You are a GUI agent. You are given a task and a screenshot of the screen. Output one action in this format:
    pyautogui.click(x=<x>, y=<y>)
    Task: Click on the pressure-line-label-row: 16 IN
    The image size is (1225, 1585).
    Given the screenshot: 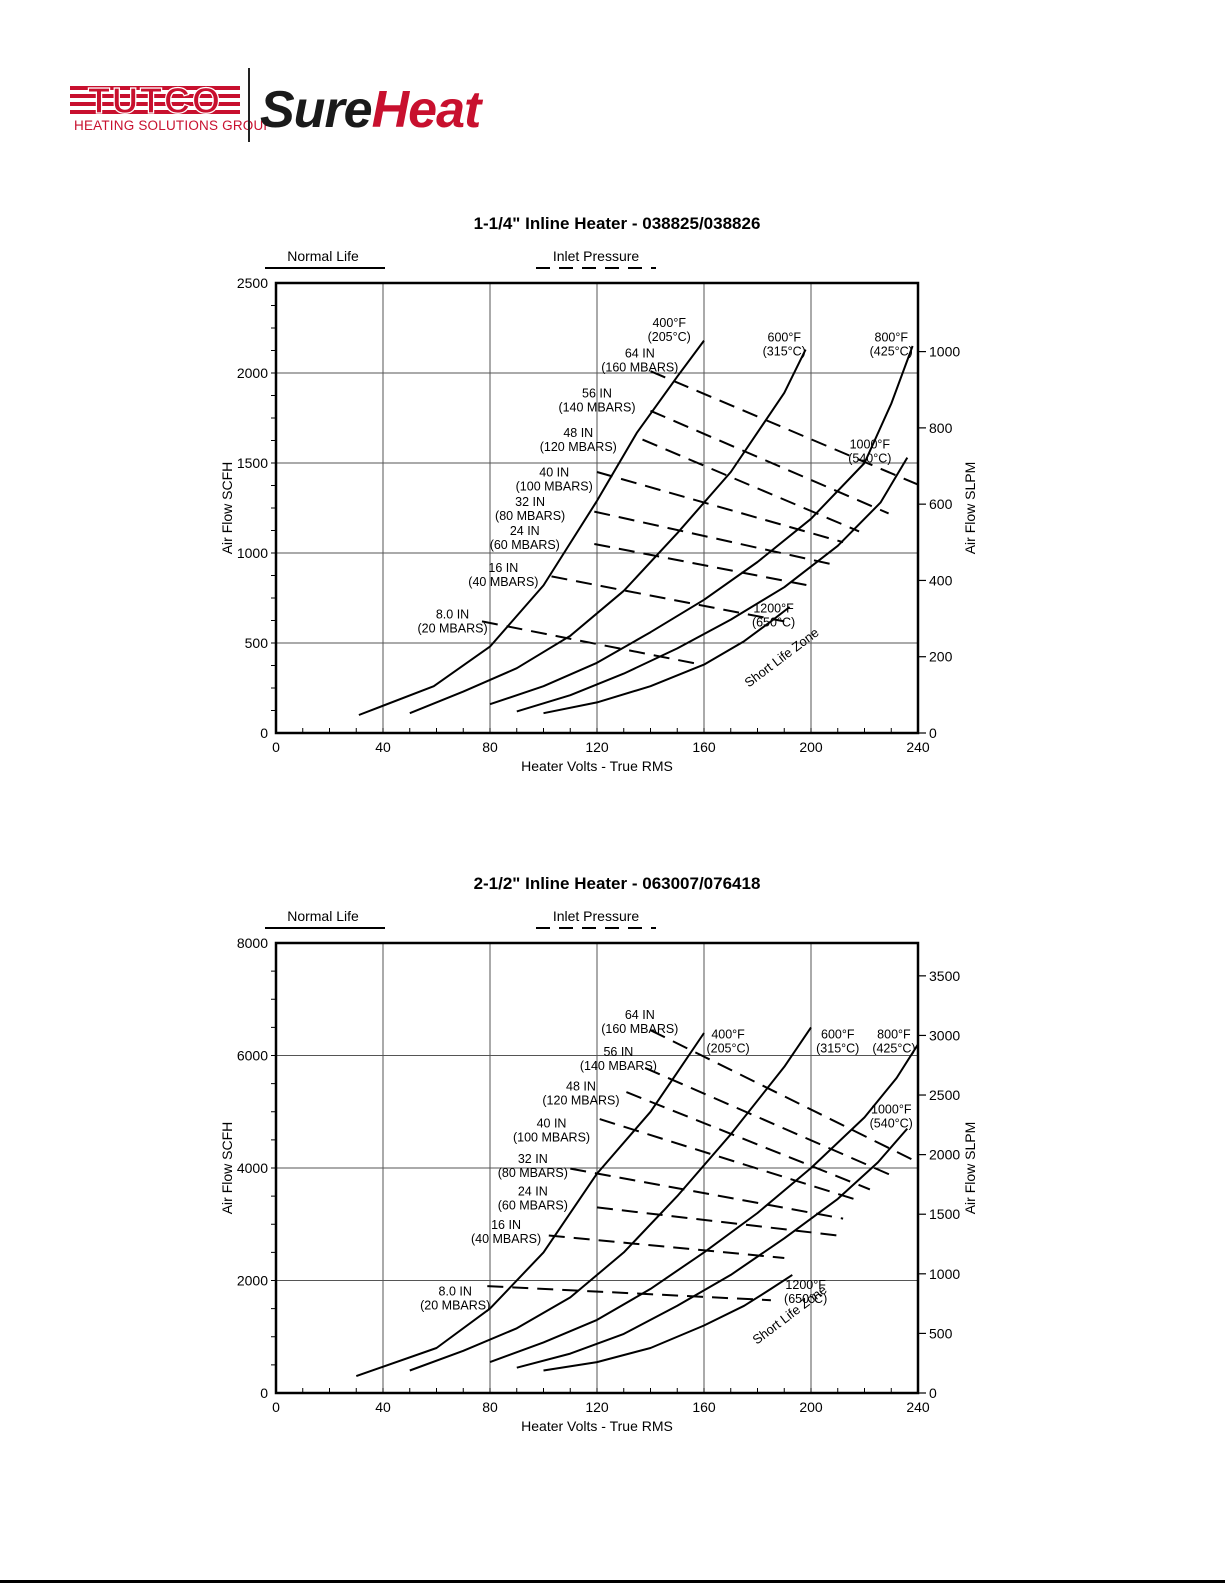 What is the action you would take?
    pyautogui.click(x=506, y=1225)
    